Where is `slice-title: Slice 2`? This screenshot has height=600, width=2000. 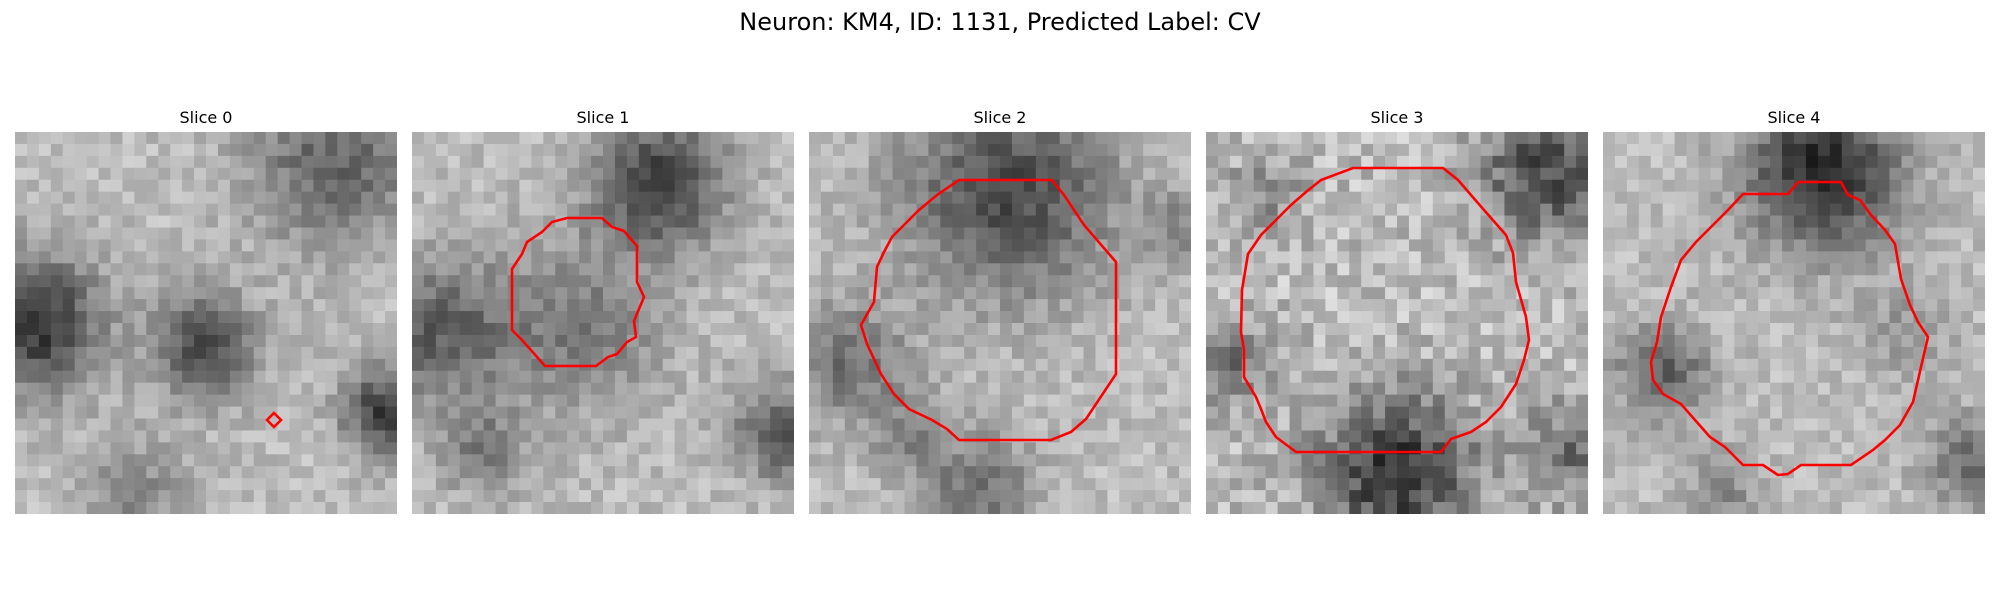 slice-title: Slice 2 is located at coordinates (1000, 117).